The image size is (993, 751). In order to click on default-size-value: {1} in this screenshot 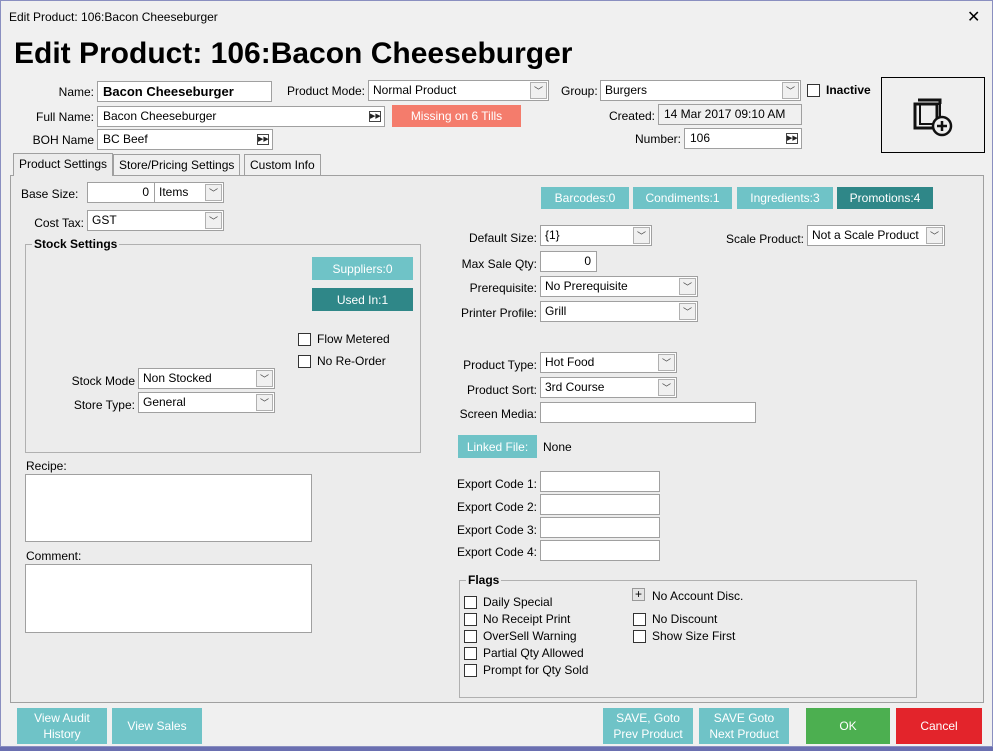, I will do `click(552, 235)`.